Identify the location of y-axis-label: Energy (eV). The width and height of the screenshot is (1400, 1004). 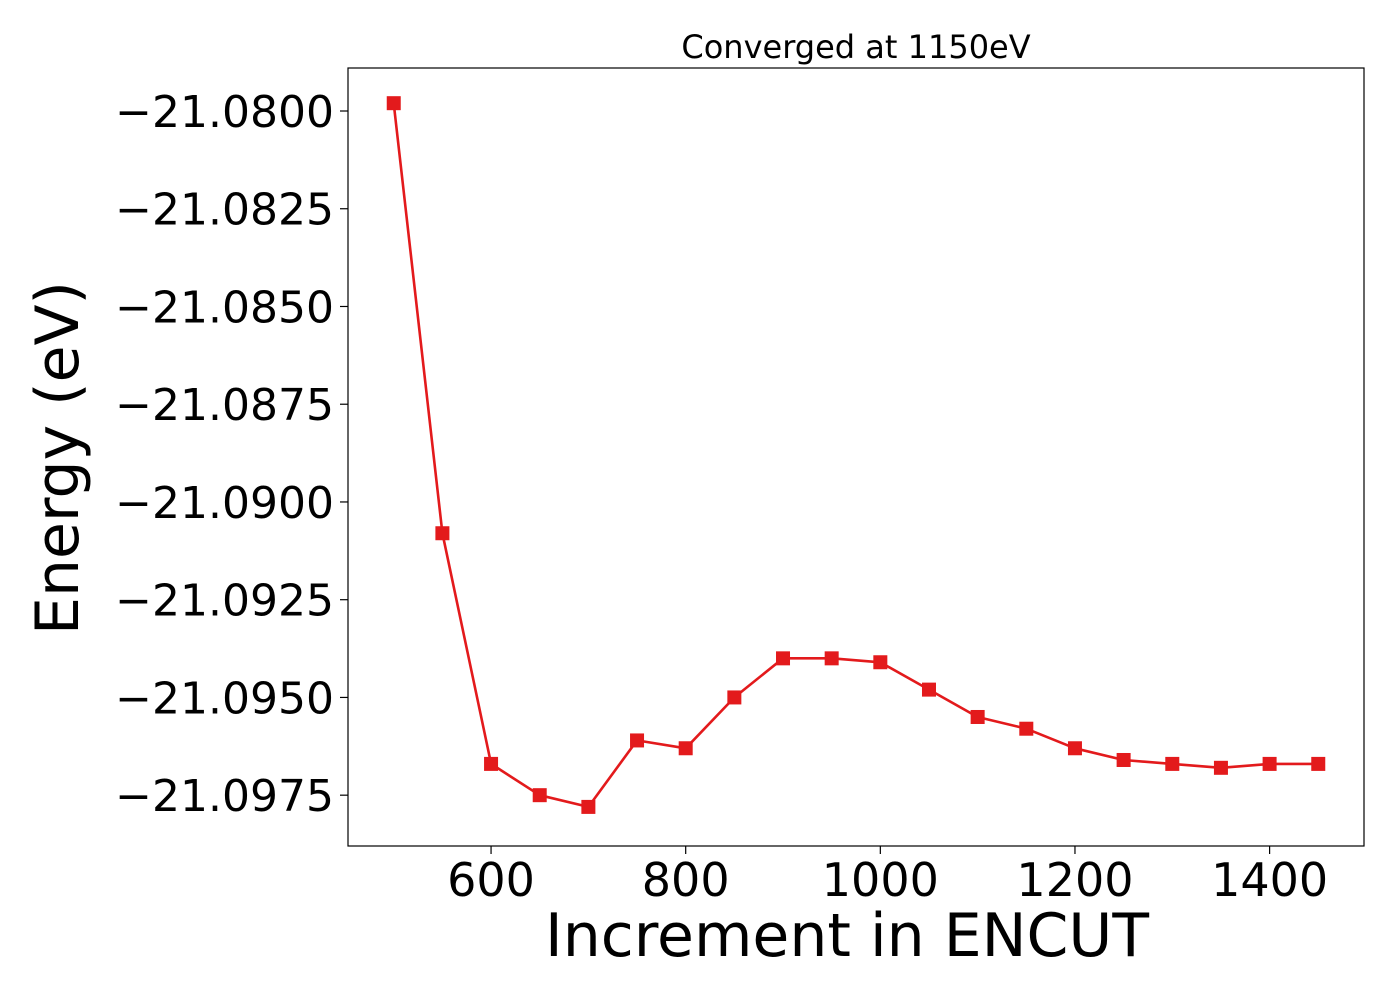
(58, 458).